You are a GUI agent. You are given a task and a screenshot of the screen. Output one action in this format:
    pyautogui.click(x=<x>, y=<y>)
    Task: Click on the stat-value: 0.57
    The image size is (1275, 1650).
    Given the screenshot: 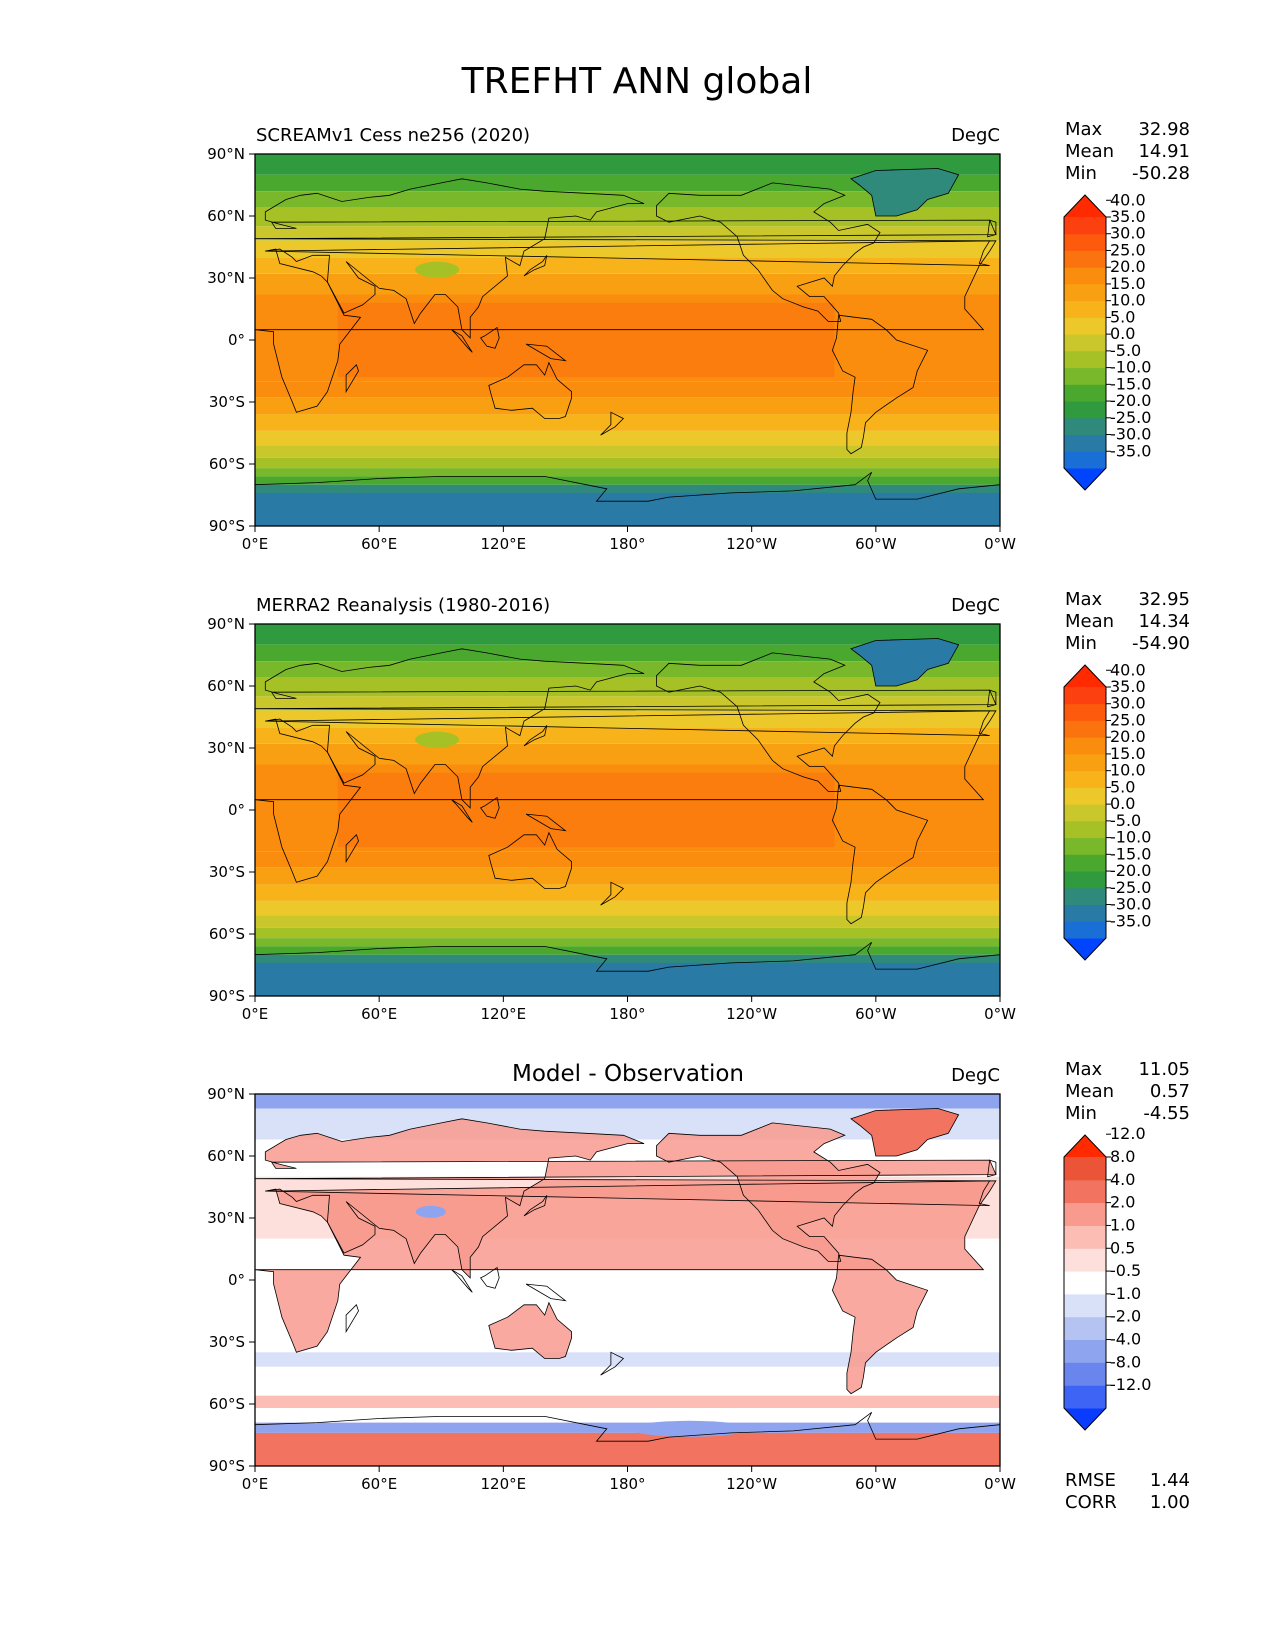 What is the action you would take?
    pyautogui.click(x=1170, y=1091)
    